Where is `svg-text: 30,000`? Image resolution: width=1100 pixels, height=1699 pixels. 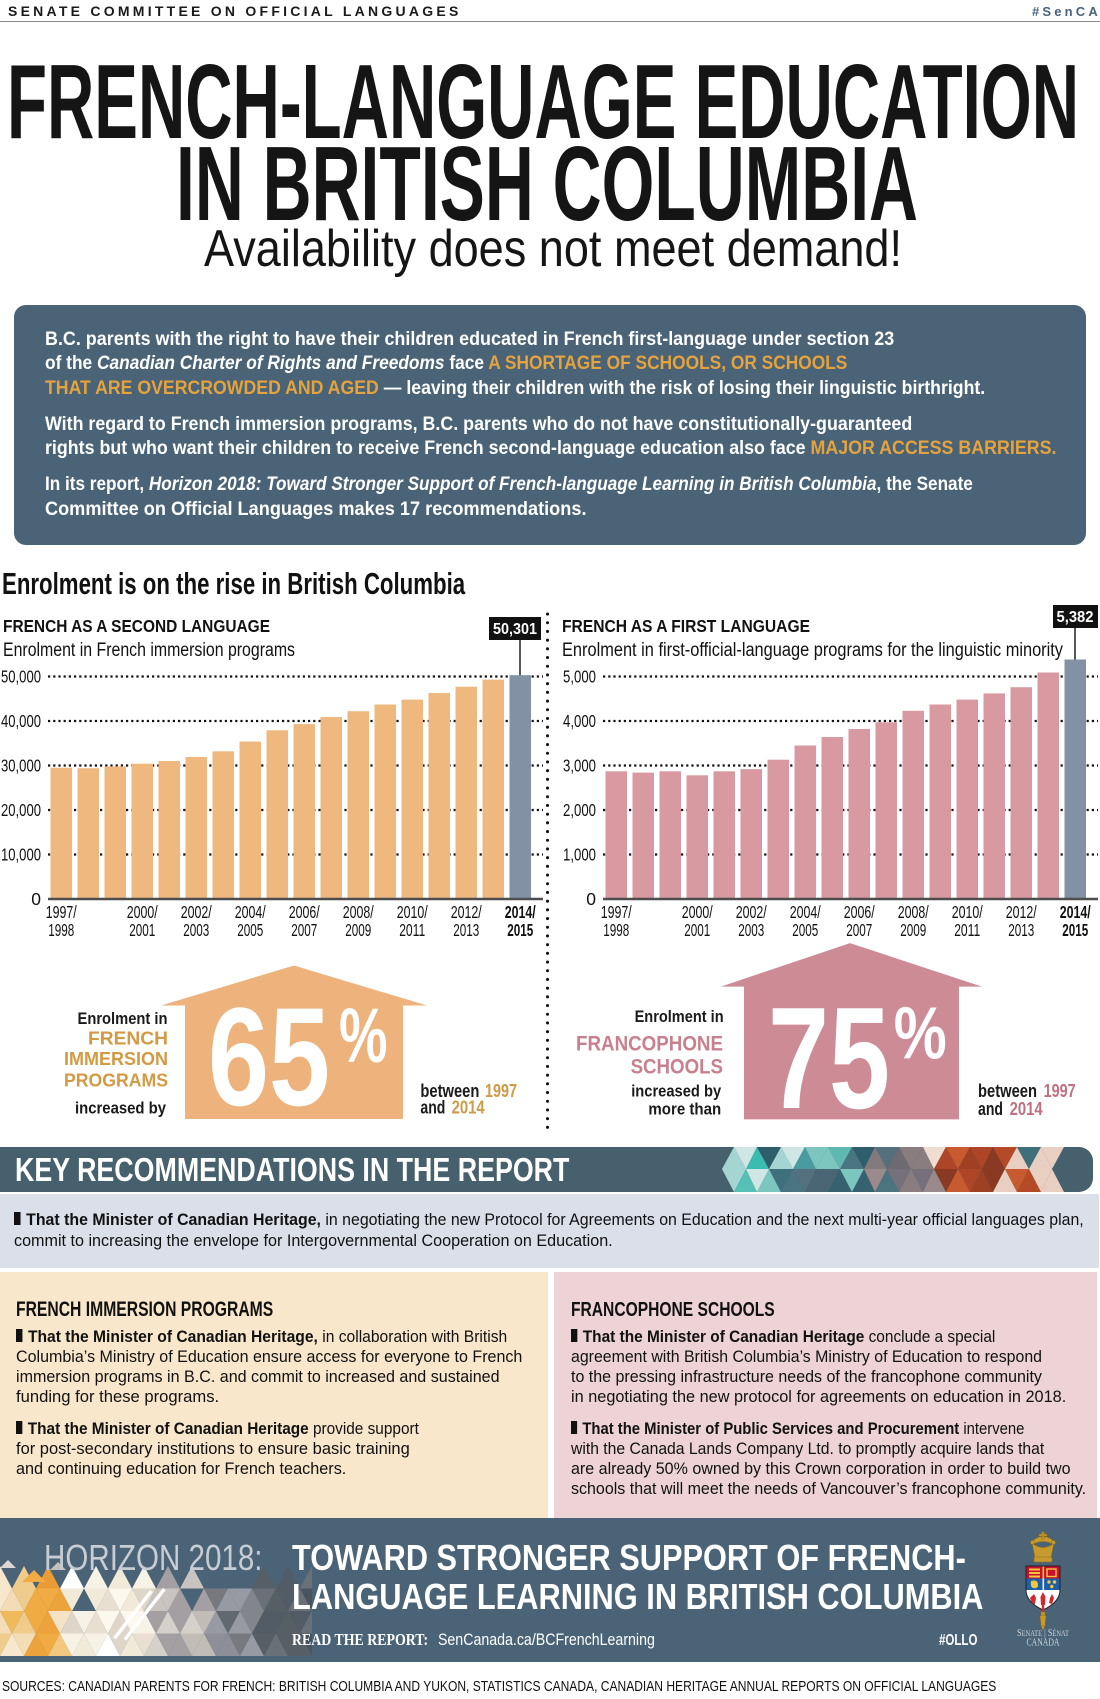 svg-text: 30,000 is located at coordinates (21, 766).